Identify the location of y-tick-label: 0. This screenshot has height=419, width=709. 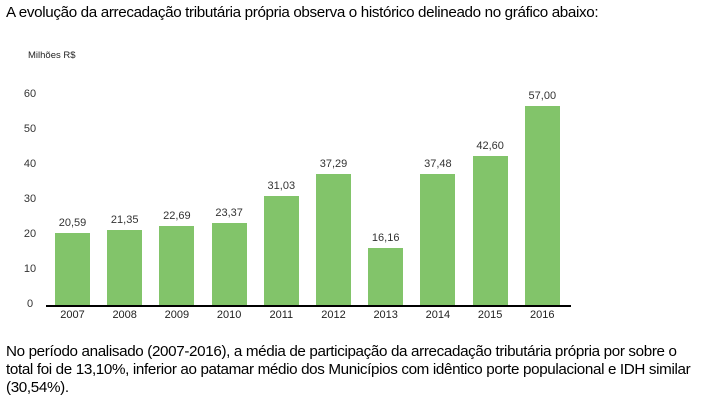
(30, 304).